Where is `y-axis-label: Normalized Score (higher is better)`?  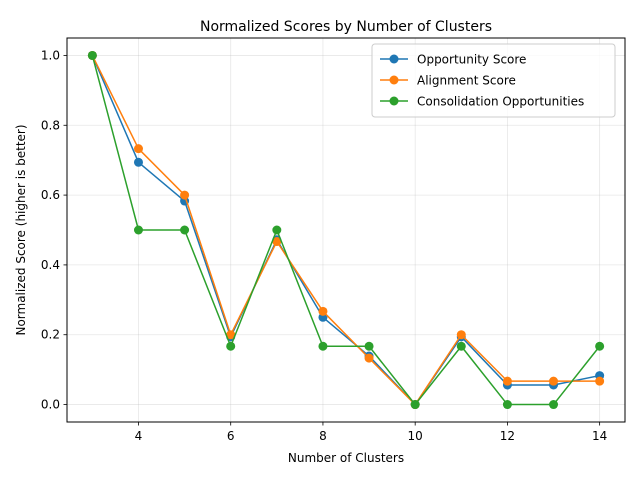 y-axis-label: Normalized Score (higher is better) is located at coordinates (21, 229).